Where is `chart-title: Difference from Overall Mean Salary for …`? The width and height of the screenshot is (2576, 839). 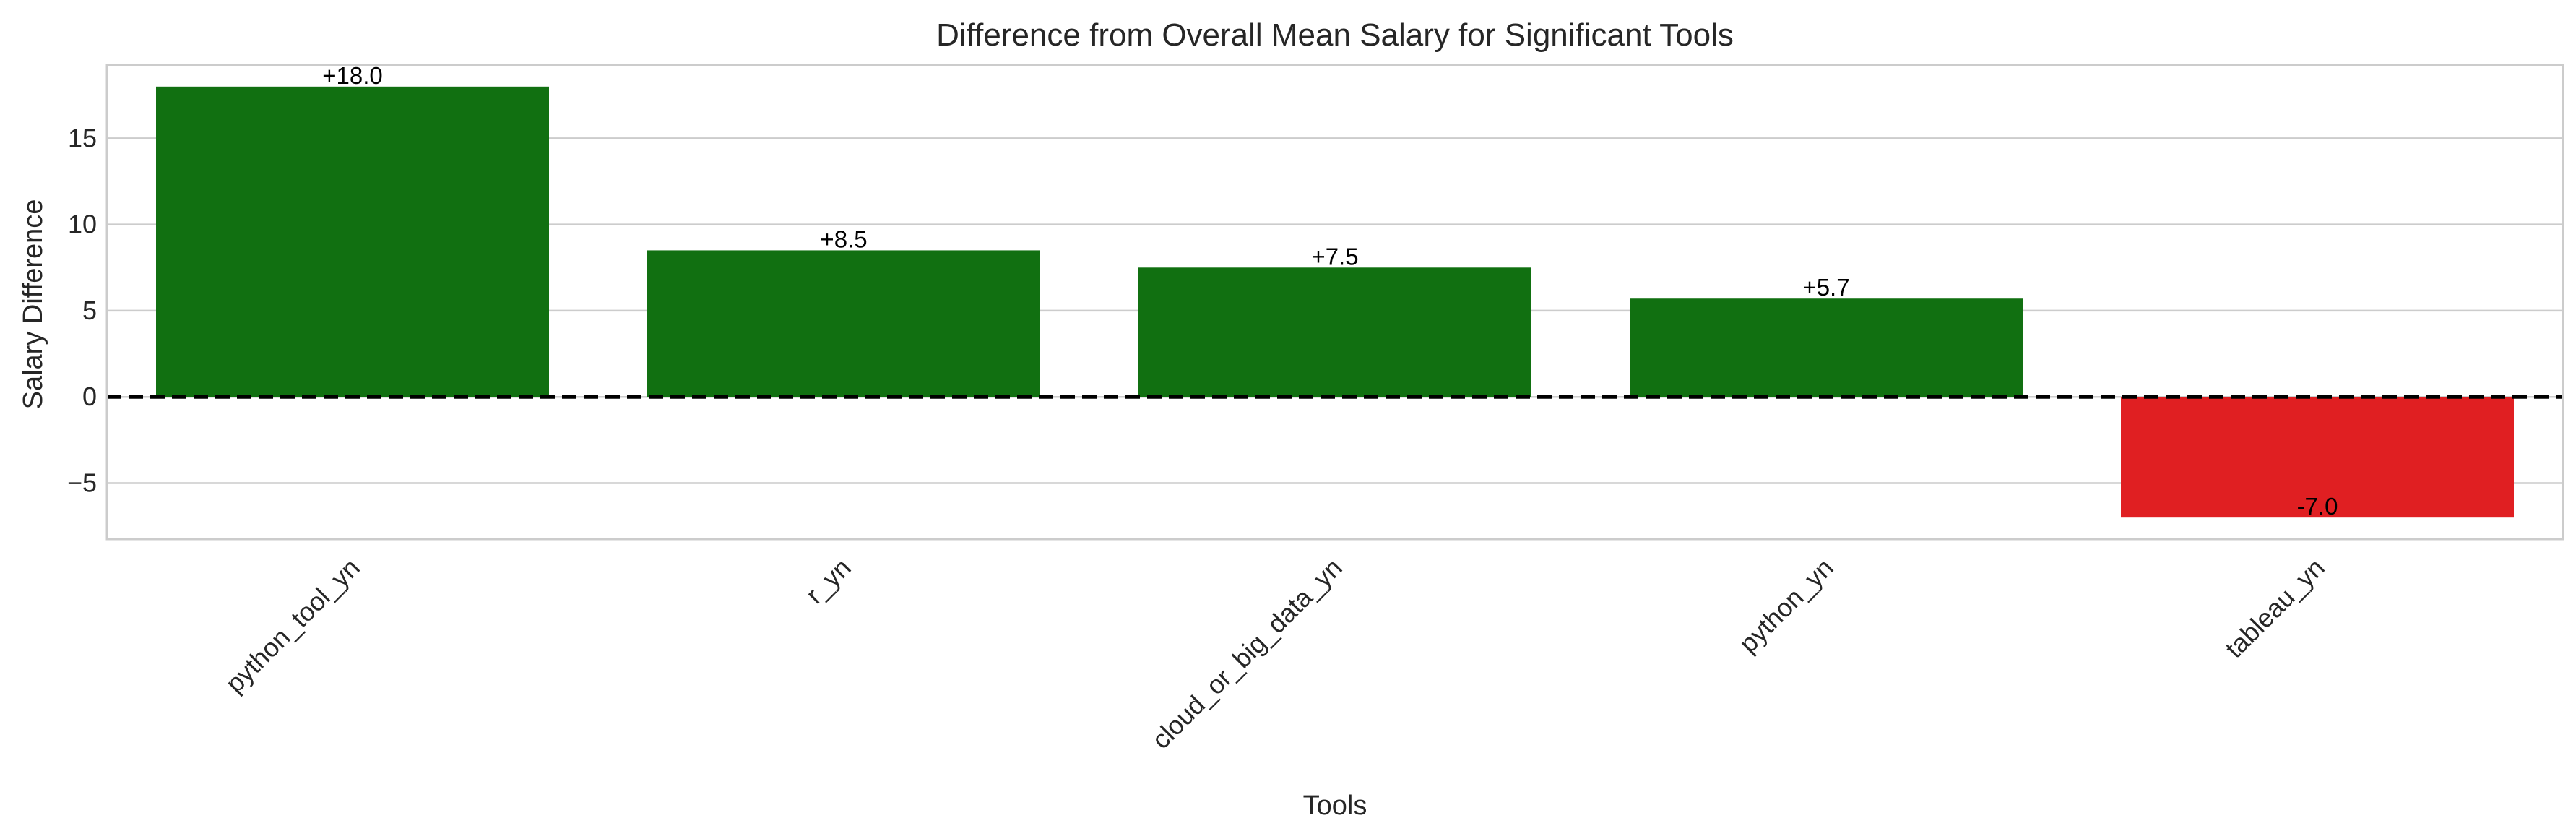 chart-title: Difference from Overall Mean Salary for … is located at coordinates (1335, 35).